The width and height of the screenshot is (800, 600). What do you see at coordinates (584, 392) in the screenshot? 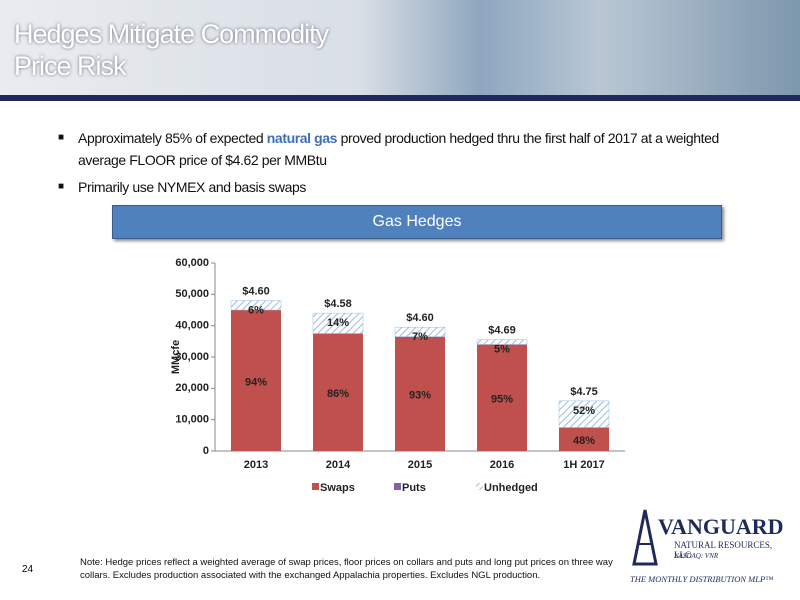
I see `price-label: $4.75` at bounding box center [584, 392].